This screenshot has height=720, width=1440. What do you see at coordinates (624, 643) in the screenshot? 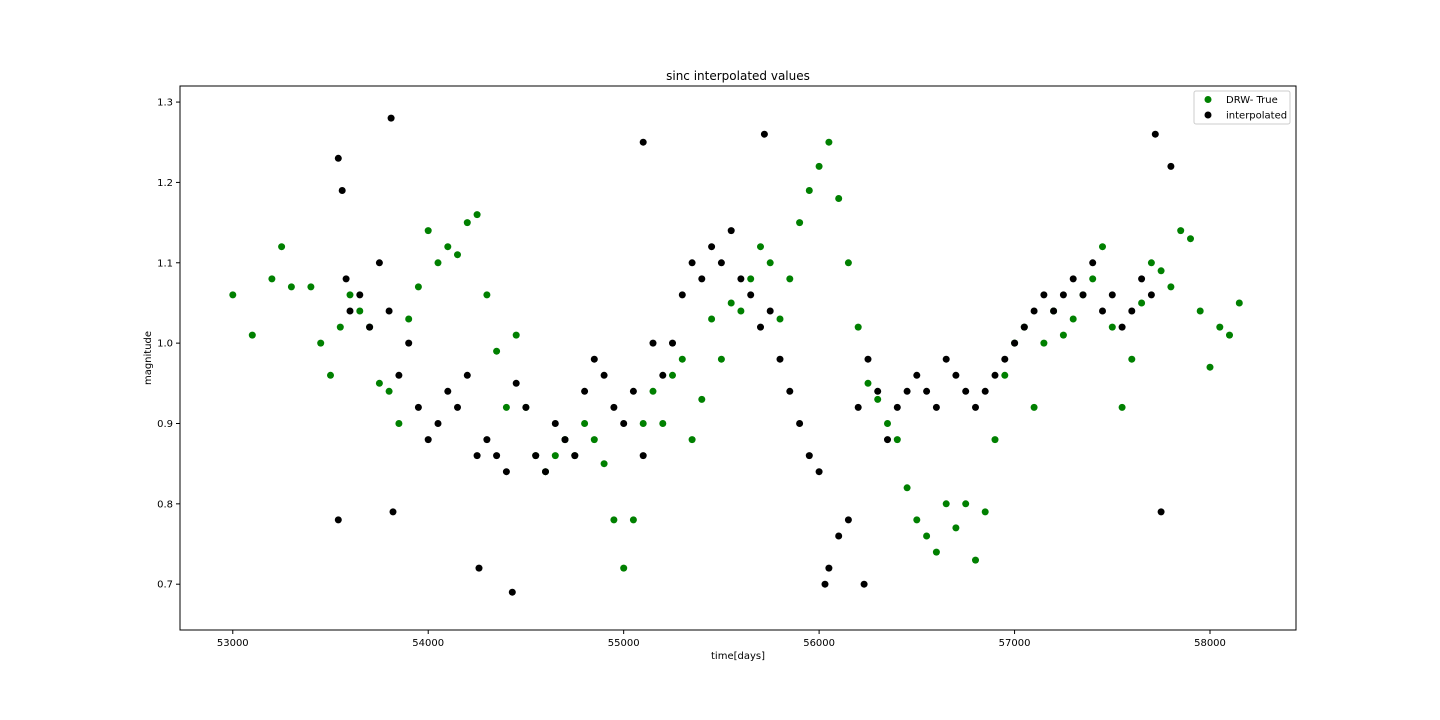
I see `x-tick-label: 55000` at bounding box center [624, 643].